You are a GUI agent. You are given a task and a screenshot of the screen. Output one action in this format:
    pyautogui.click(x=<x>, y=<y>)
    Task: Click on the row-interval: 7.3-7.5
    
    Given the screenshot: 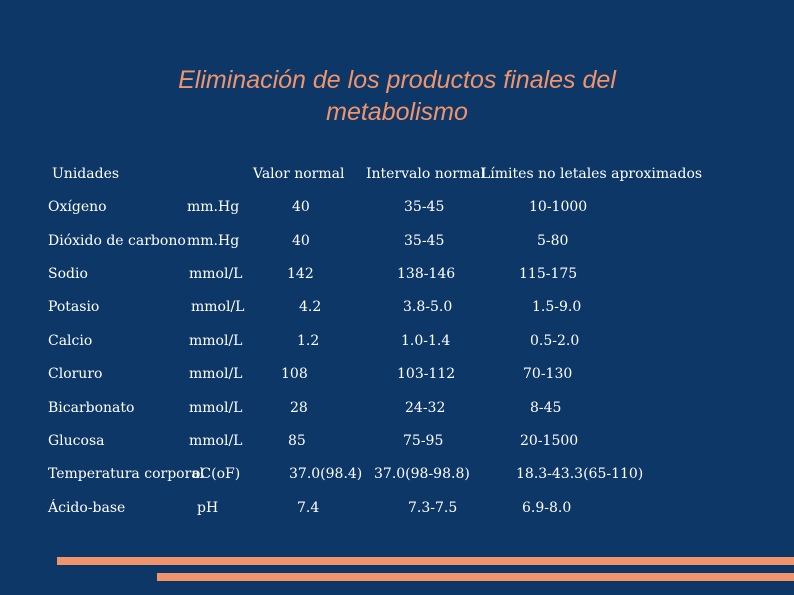 What is the action you would take?
    pyautogui.click(x=433, y=508)
    